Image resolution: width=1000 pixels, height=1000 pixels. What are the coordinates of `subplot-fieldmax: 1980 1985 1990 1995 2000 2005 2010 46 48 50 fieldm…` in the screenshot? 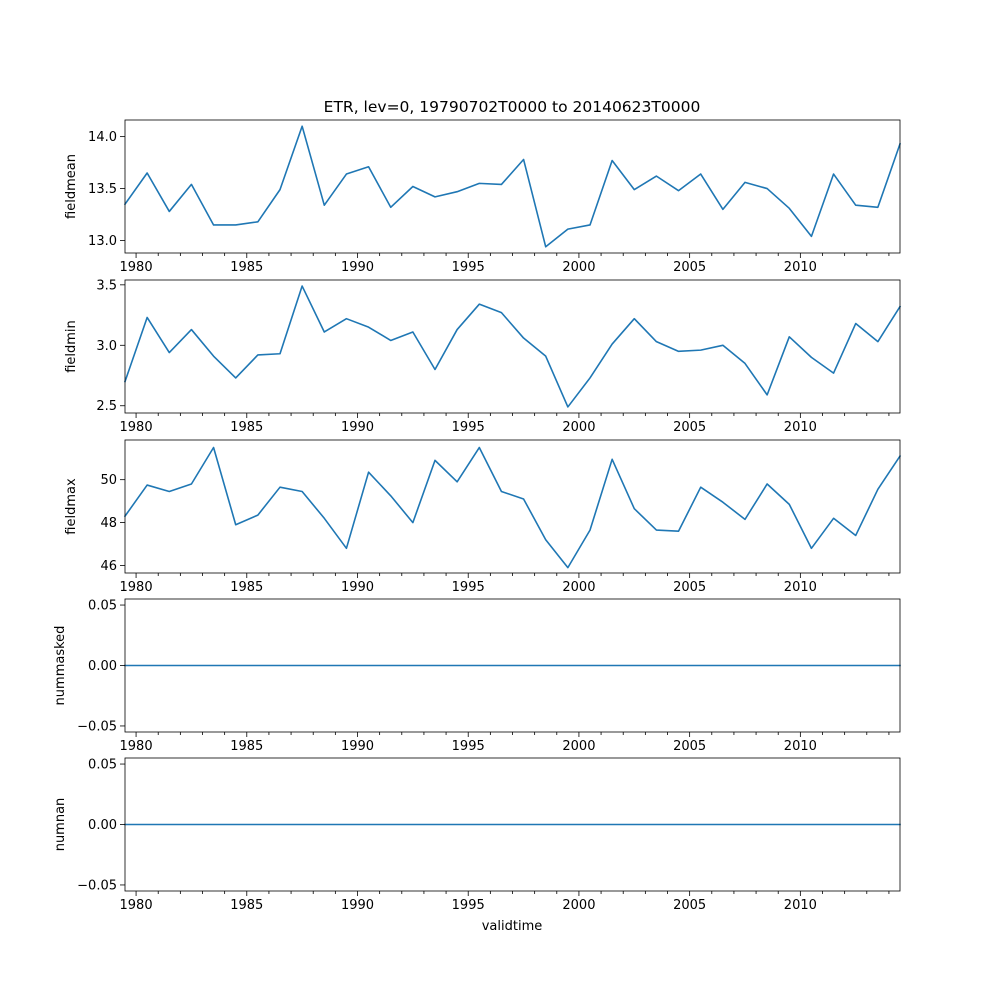 It's located at (483, 517).